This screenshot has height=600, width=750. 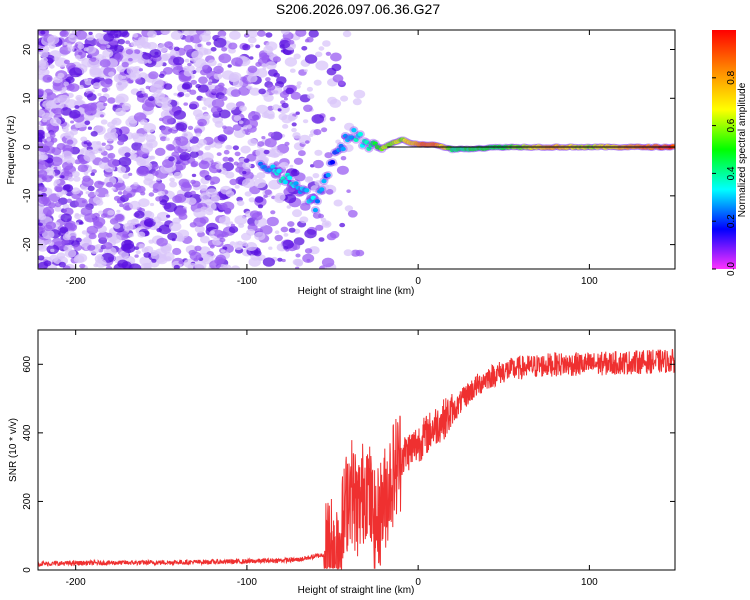 What do you see at coordinates (418, 281) in the screenshot?
I see `x-tick-label: 0` at bounding box center [418, 281].